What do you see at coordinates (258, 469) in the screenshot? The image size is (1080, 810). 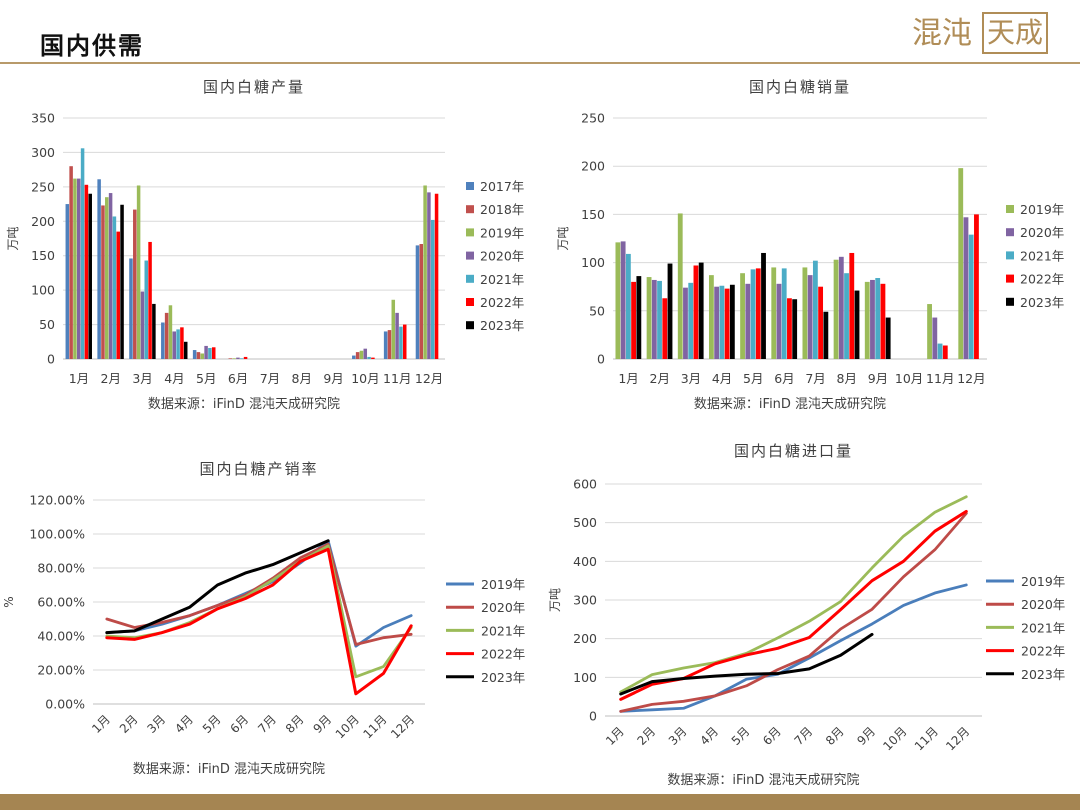 I see `chart-title: 国内白糖产销率` at bounding box center [258, 469].